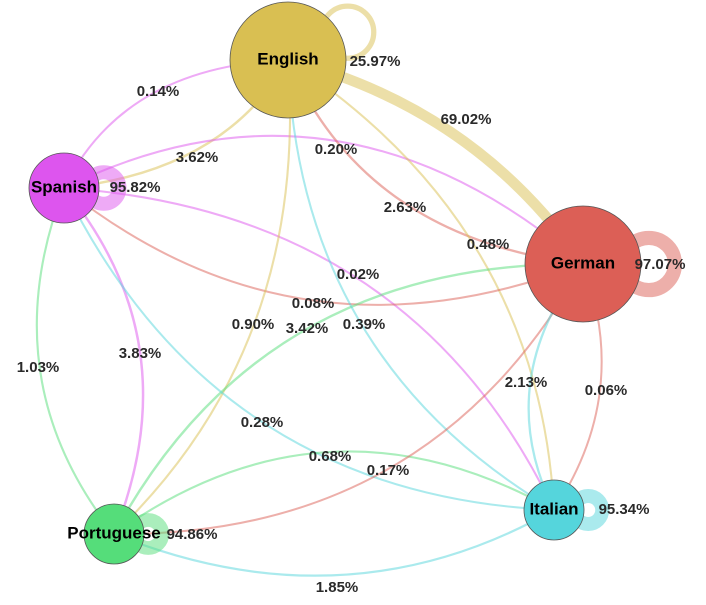 The height and width of the screenshot is (605, 706). What do you see at coordinates (388, 470) in the screenshot?
I see `edge-label: 0.17%` at bounding box center [388, 470].